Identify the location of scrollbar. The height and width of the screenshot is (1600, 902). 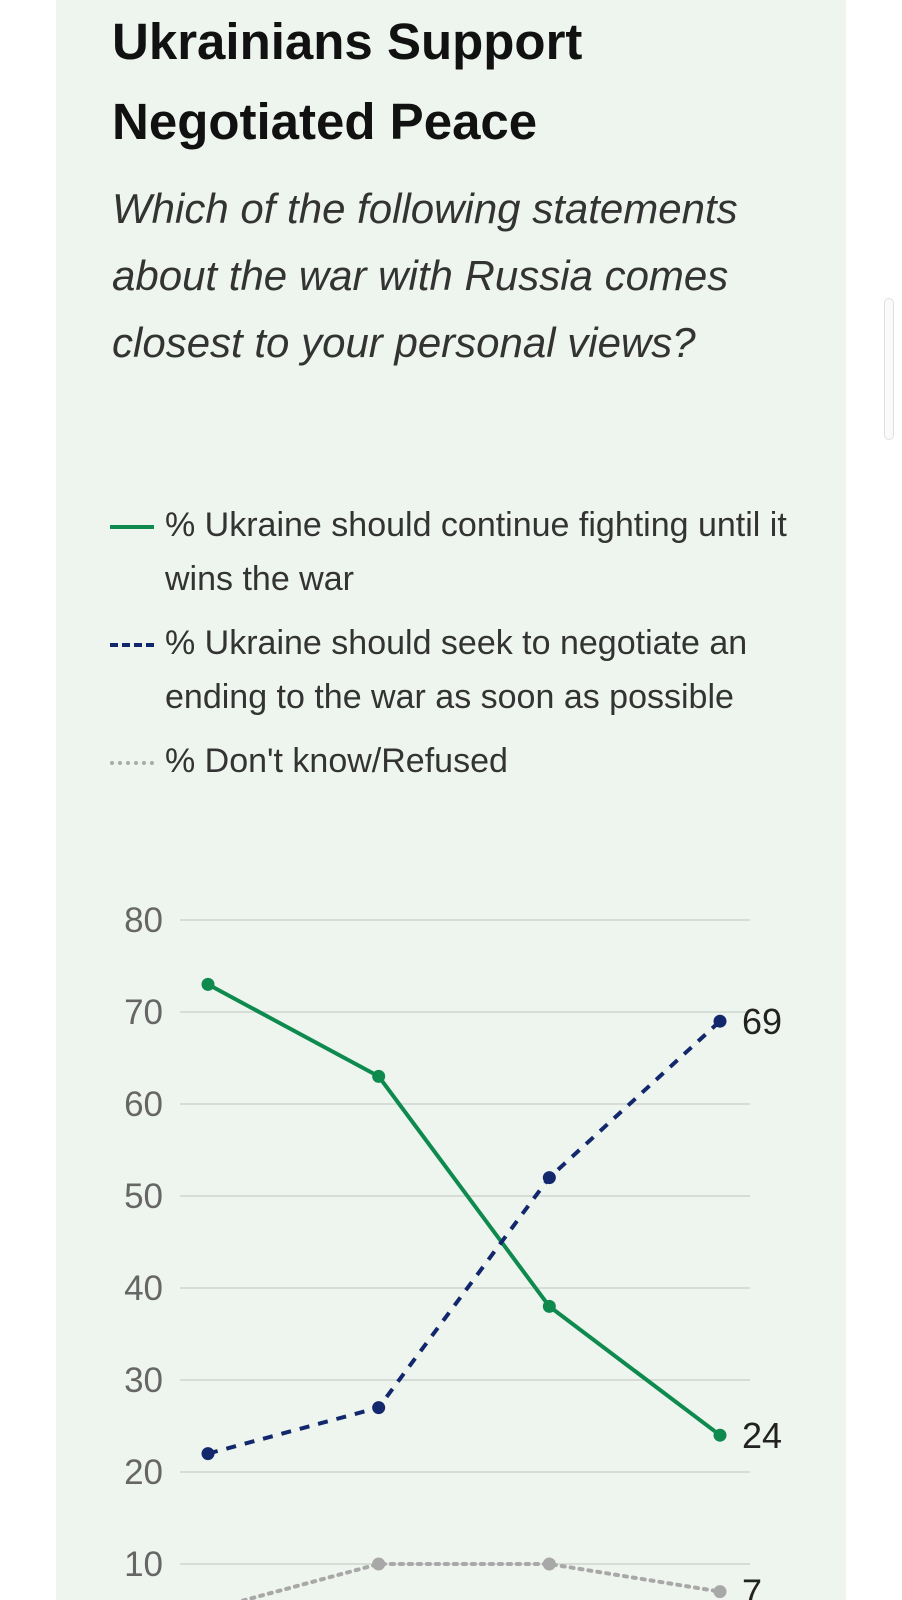
(889, 369).